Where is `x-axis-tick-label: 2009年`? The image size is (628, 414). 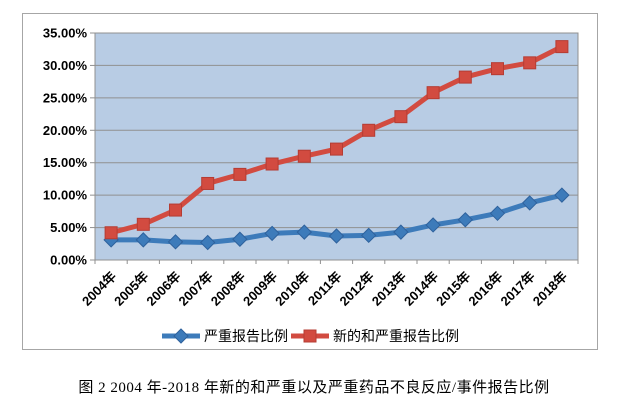
x-axis-tick-label: 2009年 is located at coordinates (260, 289).